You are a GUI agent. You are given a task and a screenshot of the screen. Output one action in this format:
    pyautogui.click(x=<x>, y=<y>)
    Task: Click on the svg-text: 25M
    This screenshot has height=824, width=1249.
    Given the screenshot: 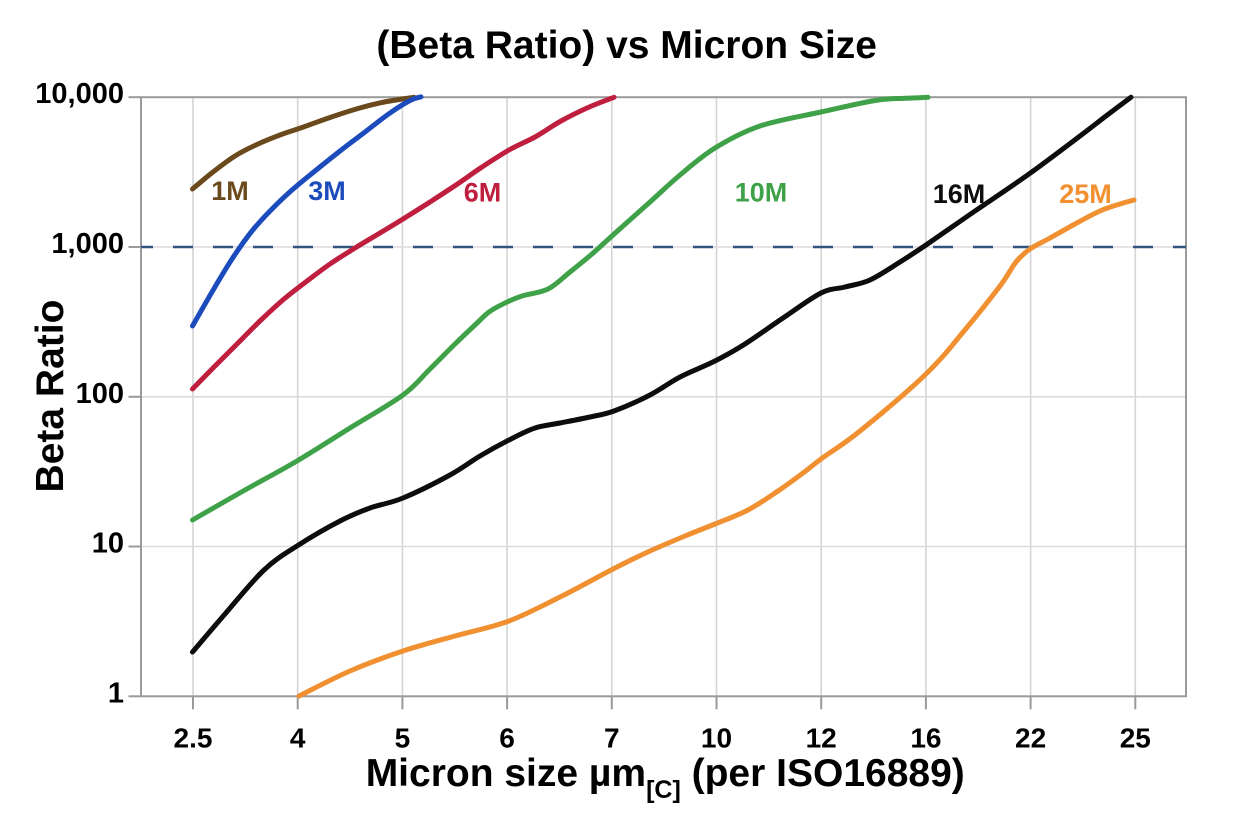 What is the action you would take?
    pyautogui.click(x=1085, y=194)
    